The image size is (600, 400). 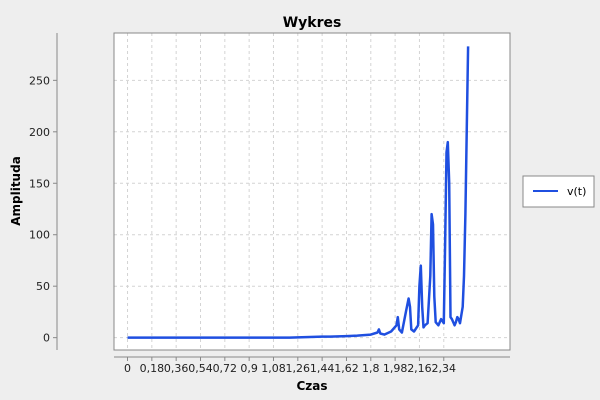 I want to click on legend: v(t), so click(x=558, y=191).